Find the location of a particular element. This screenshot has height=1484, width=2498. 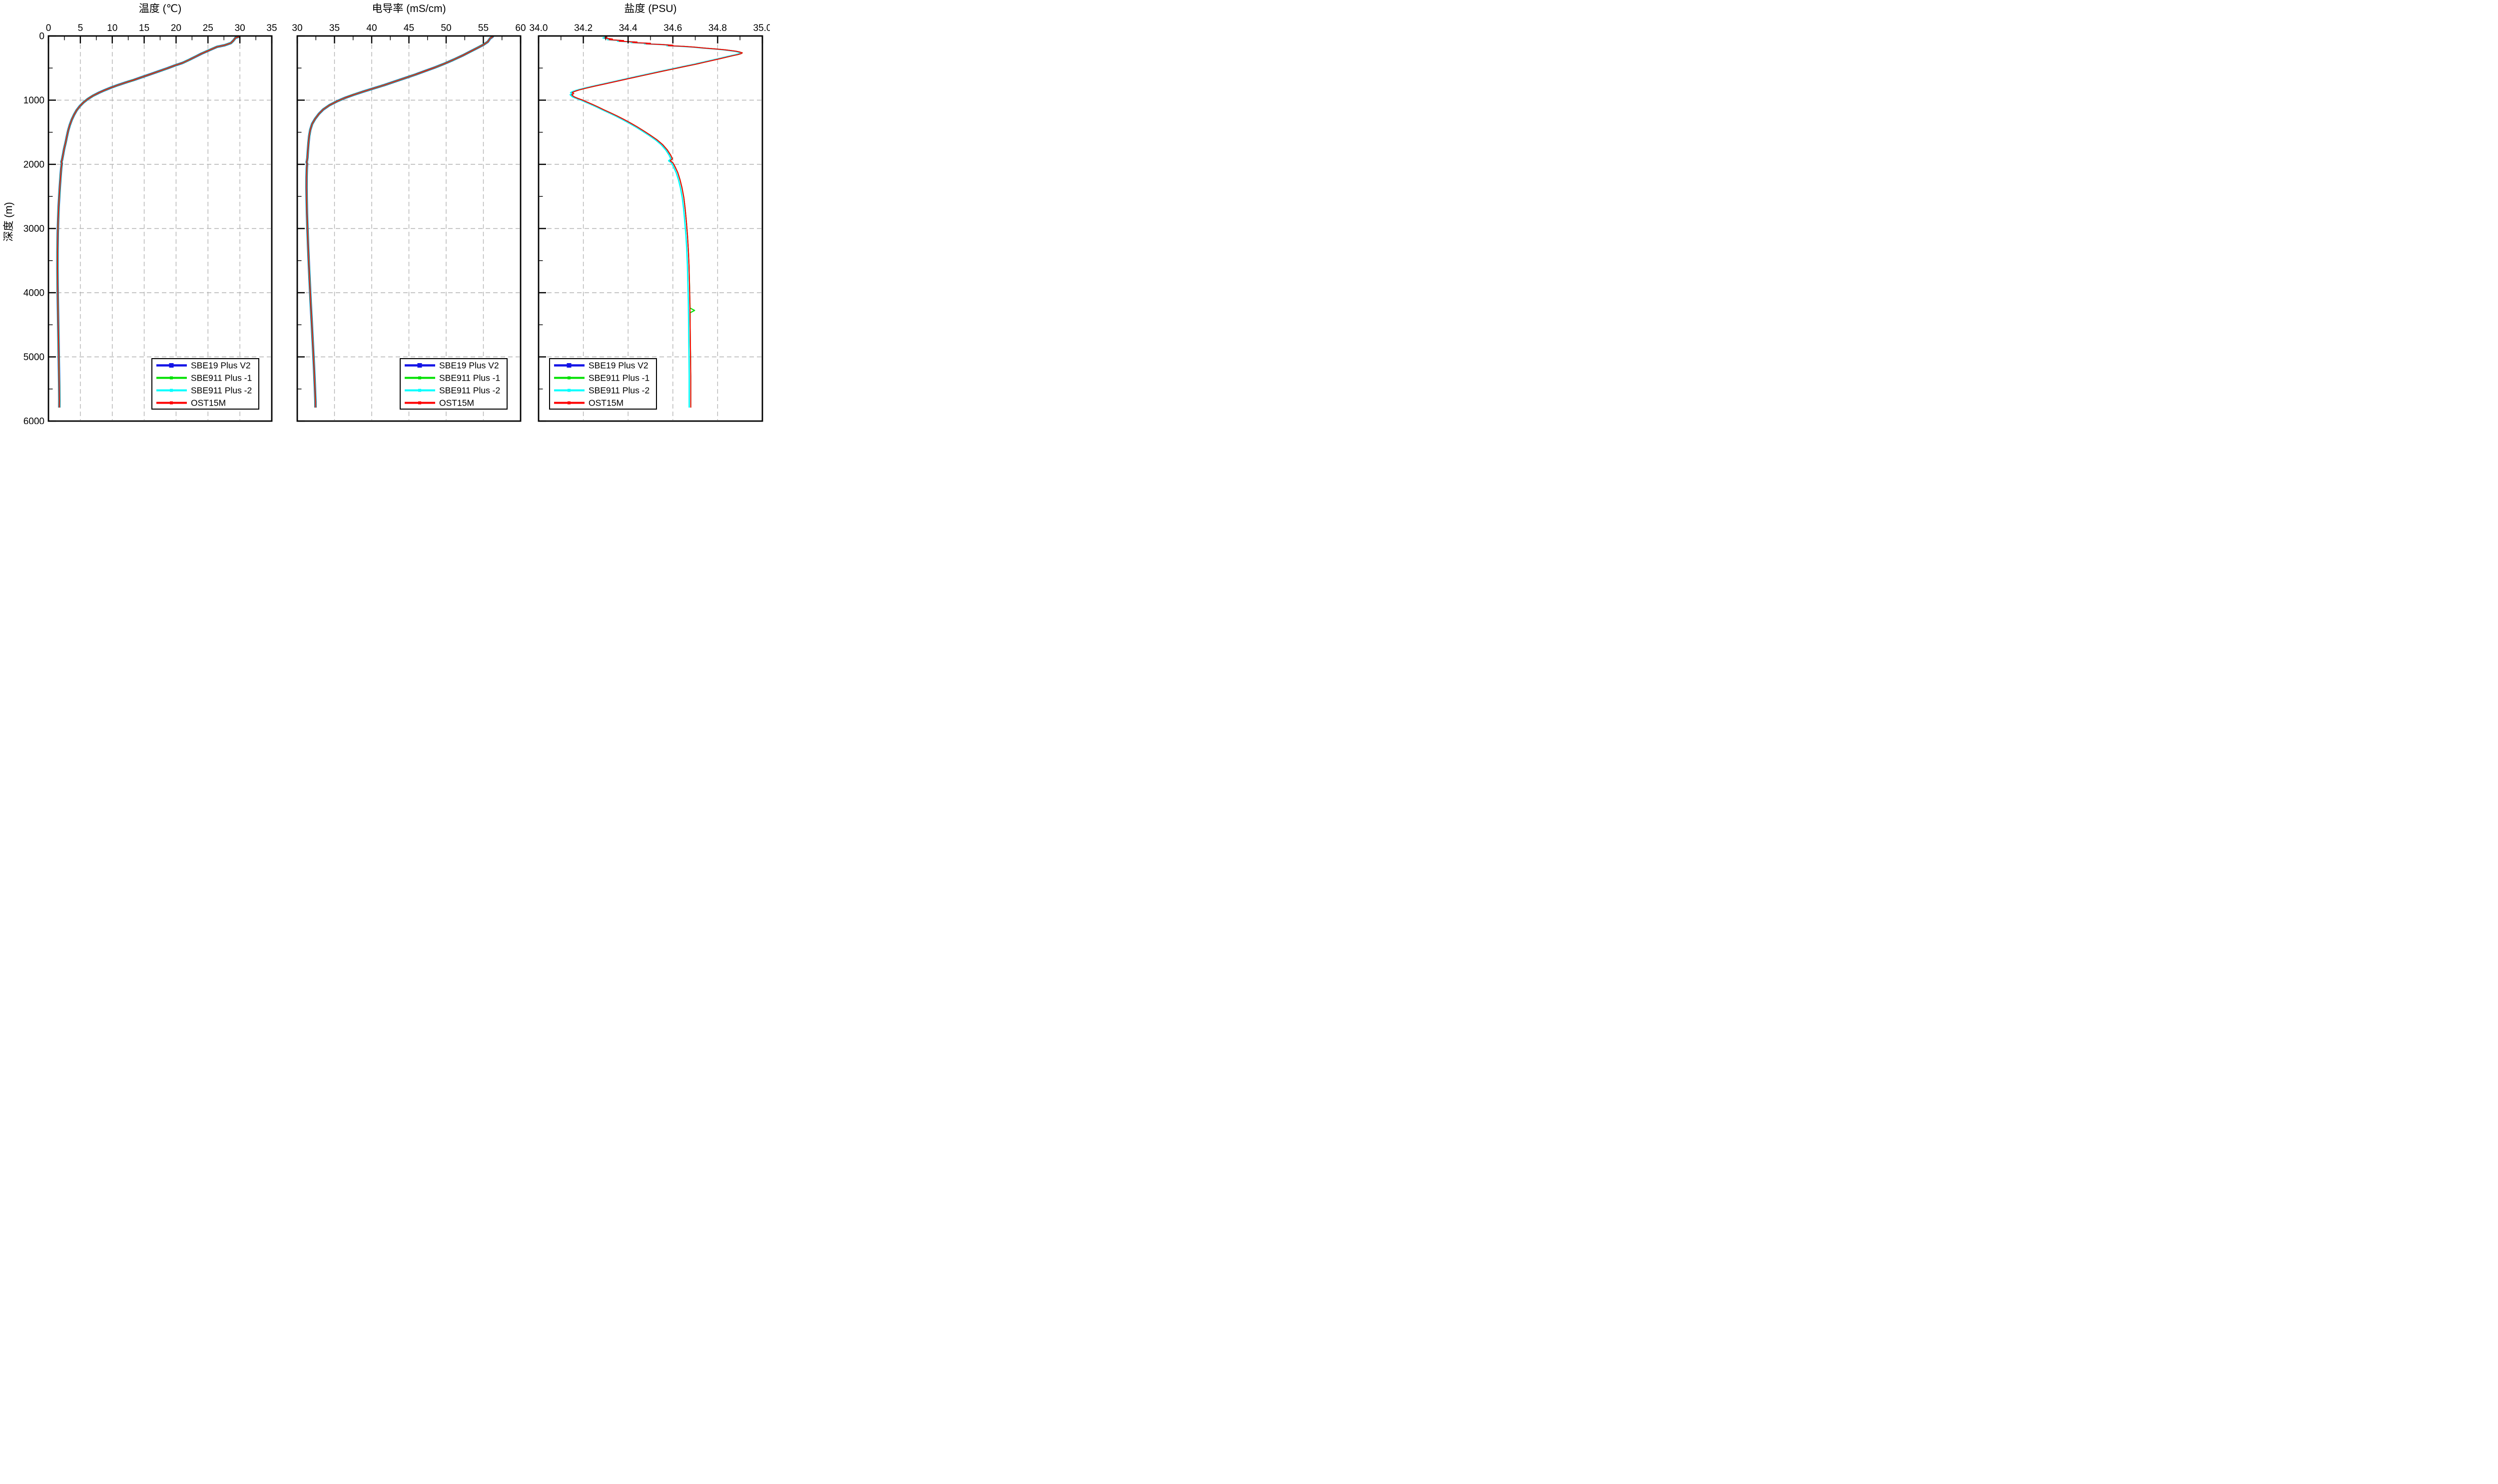

conductivity-x-tick-label: 35 is located at coordinates (334, 28).